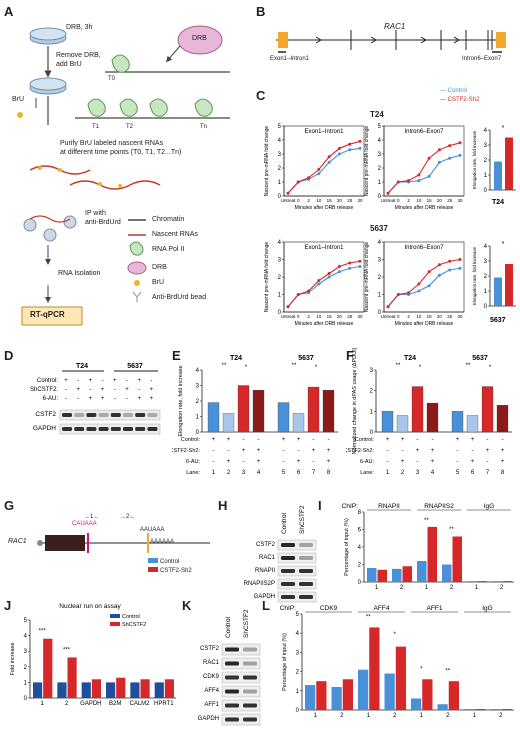  Describe the element at coordinates (489, 506) in the screenshot. I see `group-label: IgG` at that location.